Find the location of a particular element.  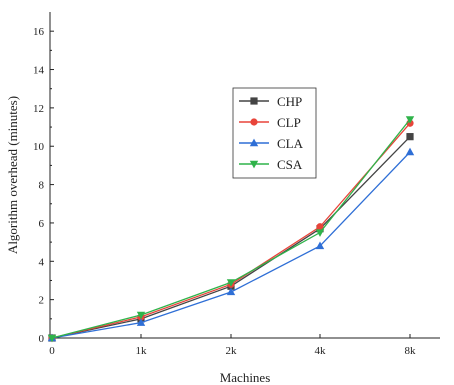

x-tick-label: 0 is located at coordinates (52, 351).